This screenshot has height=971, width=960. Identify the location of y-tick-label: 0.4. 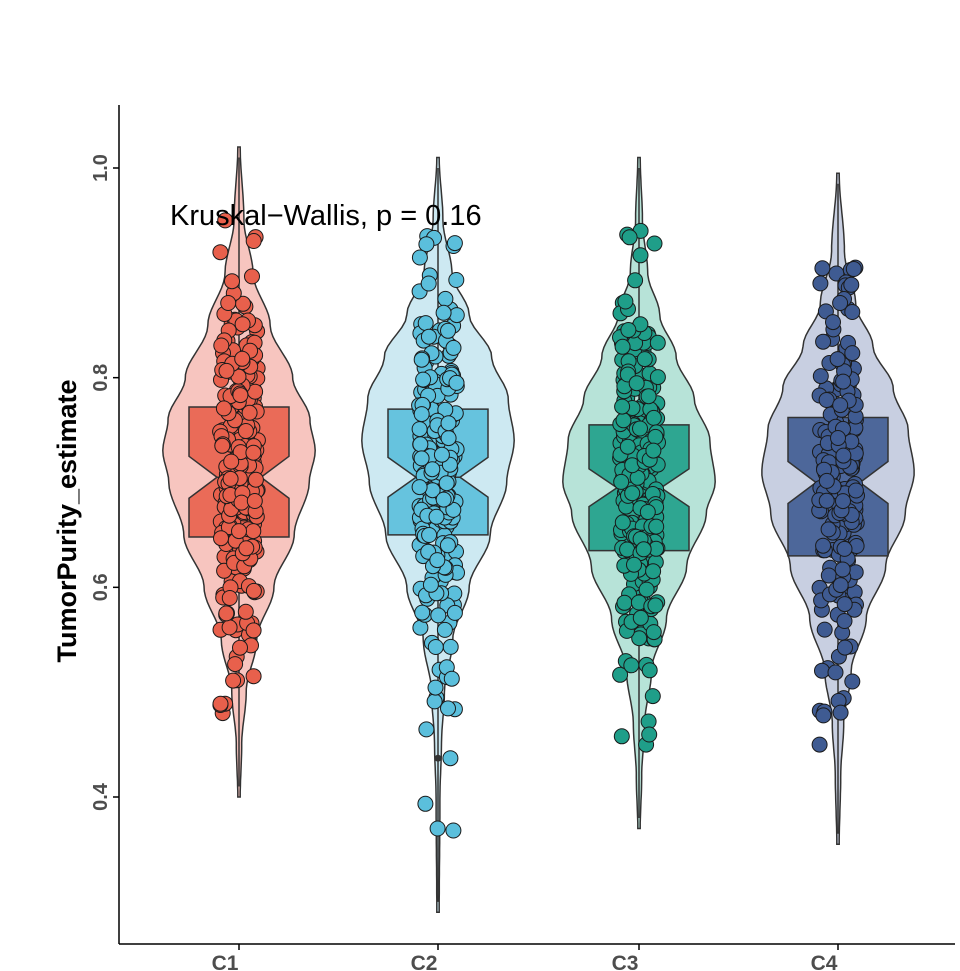
(101, 796).